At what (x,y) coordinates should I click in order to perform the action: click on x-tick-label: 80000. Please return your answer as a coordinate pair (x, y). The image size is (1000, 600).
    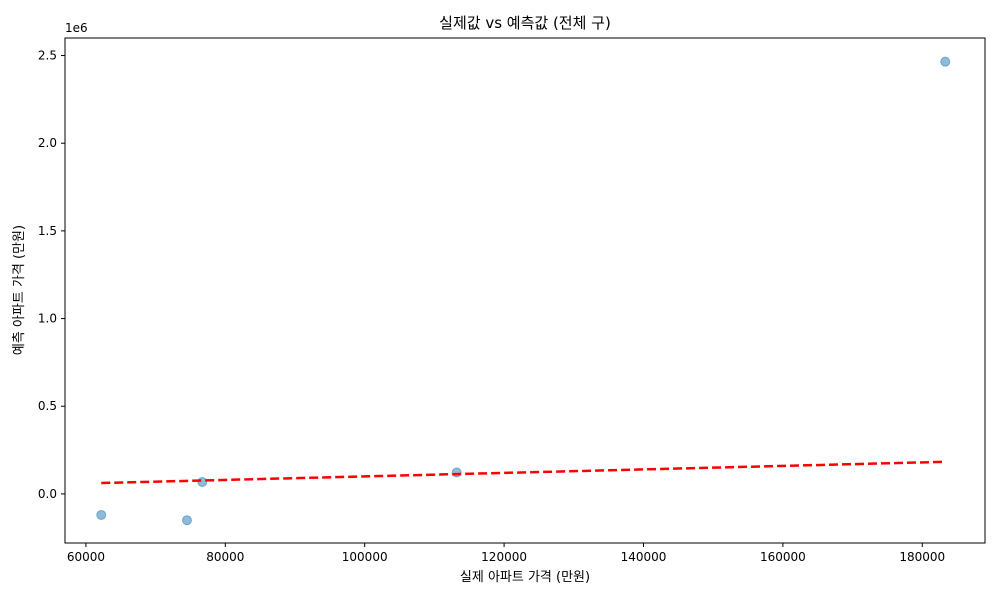
    Looking at the image, I should click on (225, 557).